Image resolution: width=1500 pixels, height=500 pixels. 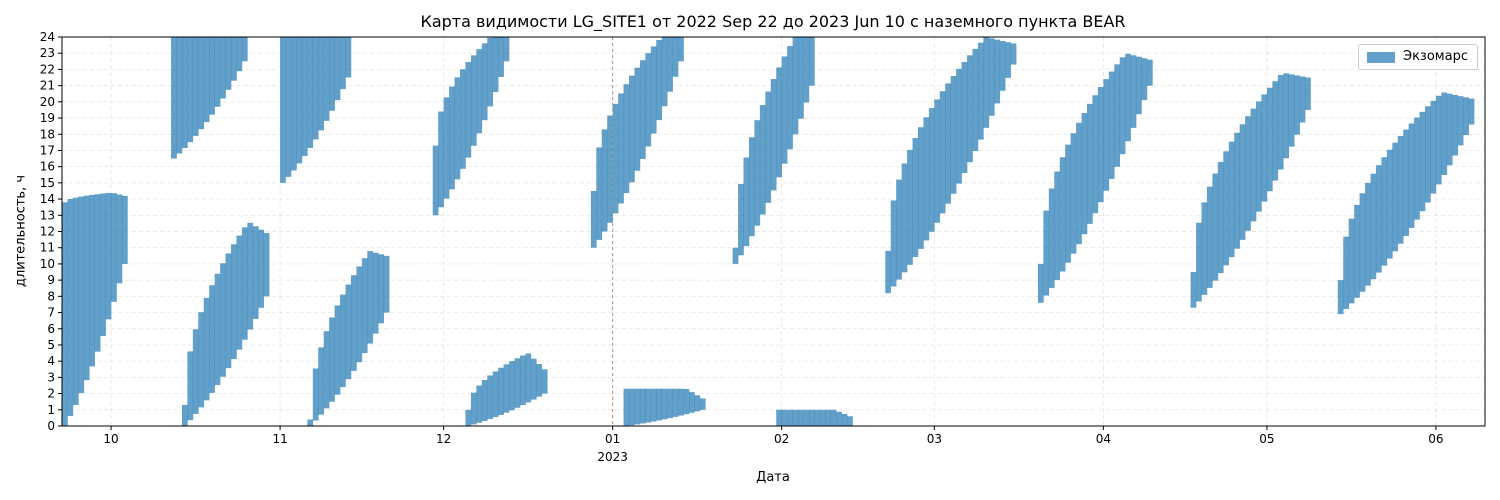 What do you see at coordinates (1435, 56) in the screenshot?
I see `legend-label: Экзомарс` at bounding box center [1435, 56].